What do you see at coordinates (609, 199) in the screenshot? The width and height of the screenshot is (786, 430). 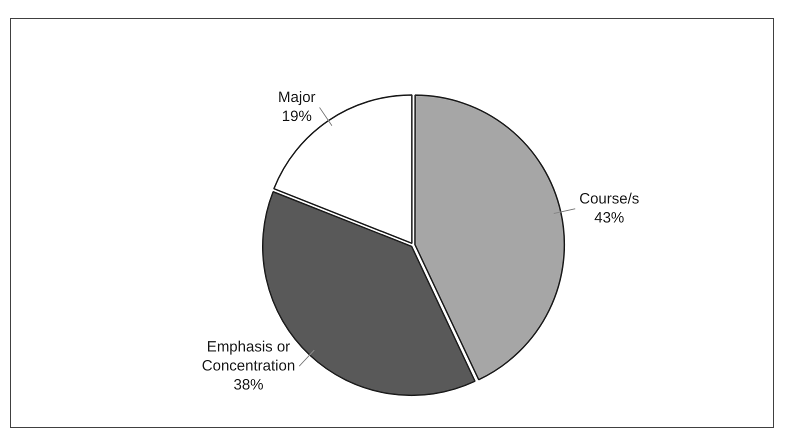 I see `slice-label: Course/s` at bounding box center [609, 199].